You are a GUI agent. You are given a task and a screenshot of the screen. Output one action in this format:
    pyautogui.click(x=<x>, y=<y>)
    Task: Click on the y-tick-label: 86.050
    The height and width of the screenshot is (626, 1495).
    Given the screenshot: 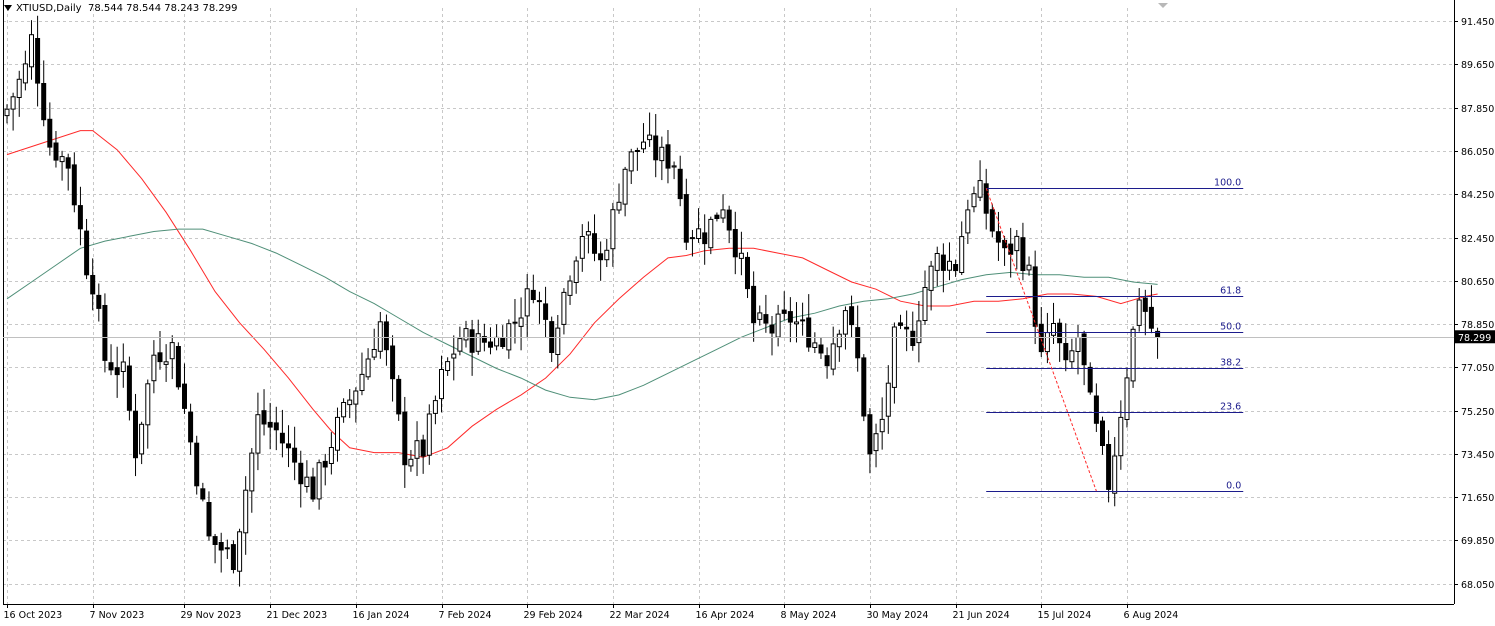 What is the action you would take?
    pyautogui.click(x=1477, y=152)
    